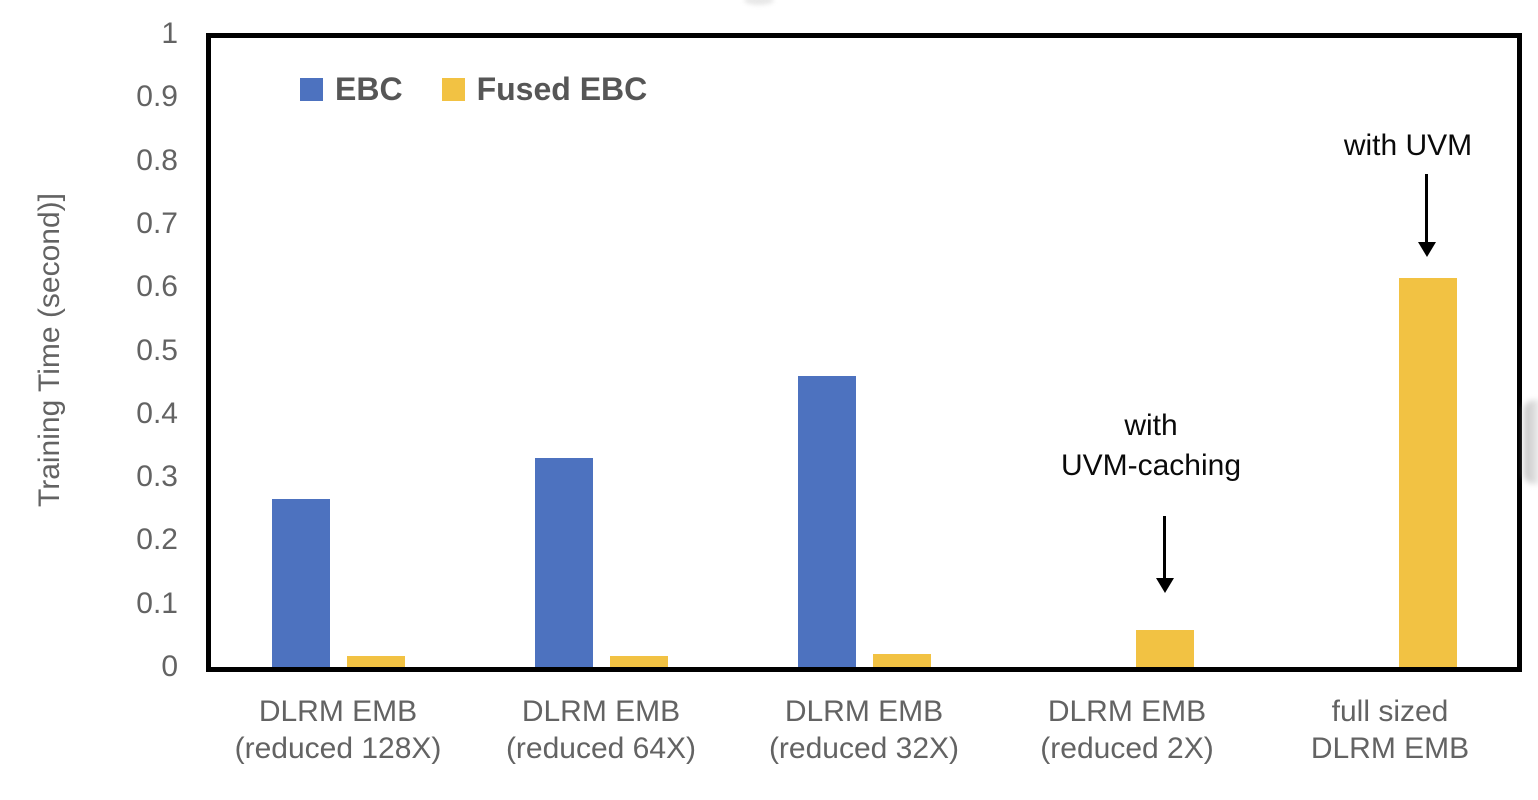  I want to click on y-axis-tick-label: 0.1, so click(157, 603).